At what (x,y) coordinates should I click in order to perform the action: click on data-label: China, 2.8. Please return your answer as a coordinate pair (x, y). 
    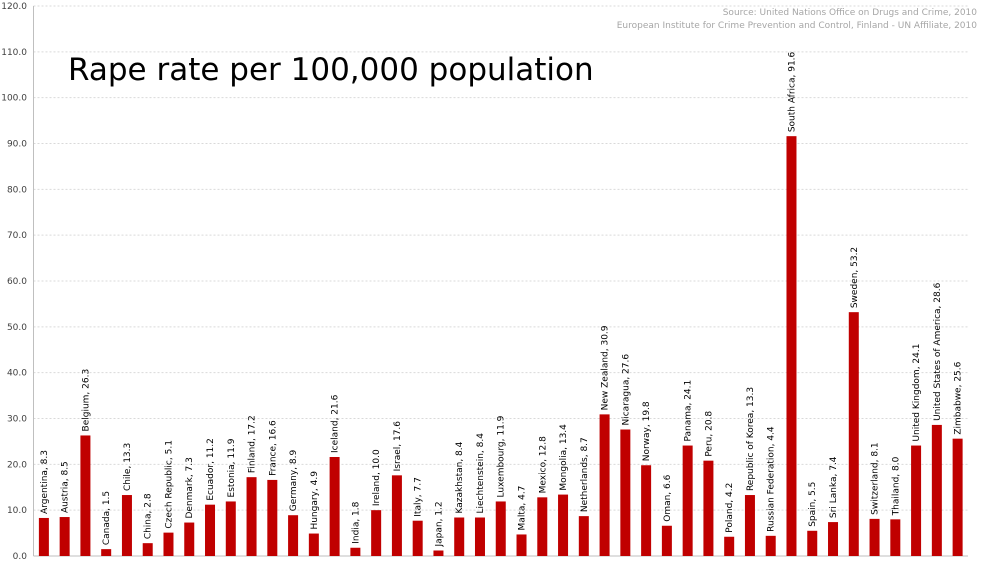
    Looking at the image, I should click on (149, 516).